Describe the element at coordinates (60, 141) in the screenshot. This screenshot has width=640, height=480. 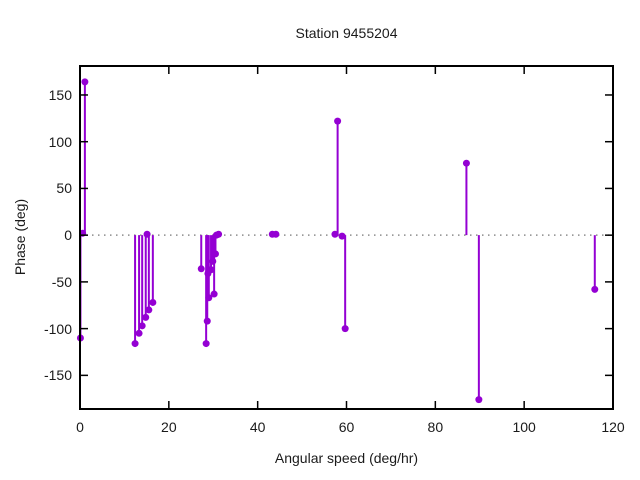
I see `y-tick-label: 100` at that location.